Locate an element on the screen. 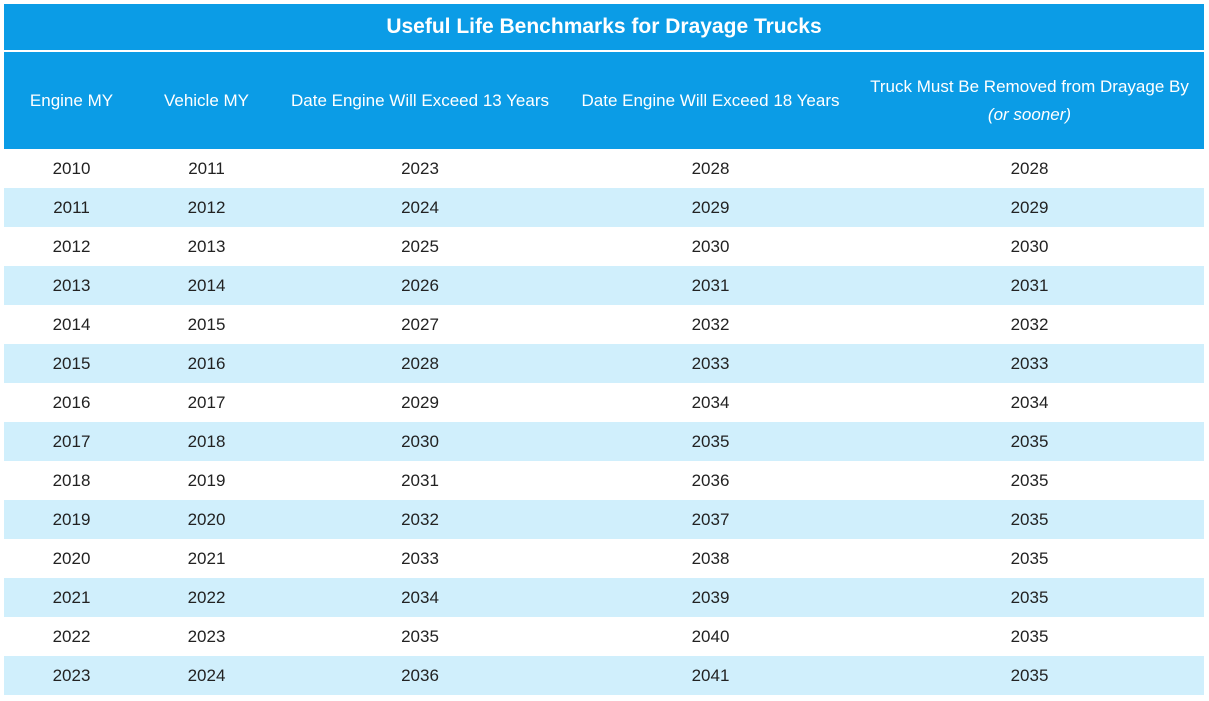  cell-engine-my: 2015 is located at coordinates (71, 363).